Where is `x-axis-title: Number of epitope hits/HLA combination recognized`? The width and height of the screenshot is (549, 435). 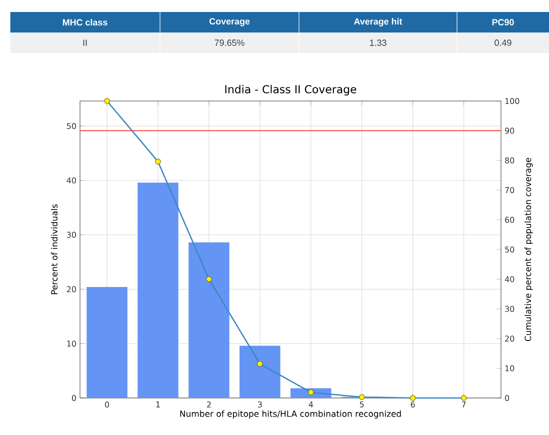 x-axis-title: Number of epitope hits/HLA combination recognized is located at coordinates (290, 414).